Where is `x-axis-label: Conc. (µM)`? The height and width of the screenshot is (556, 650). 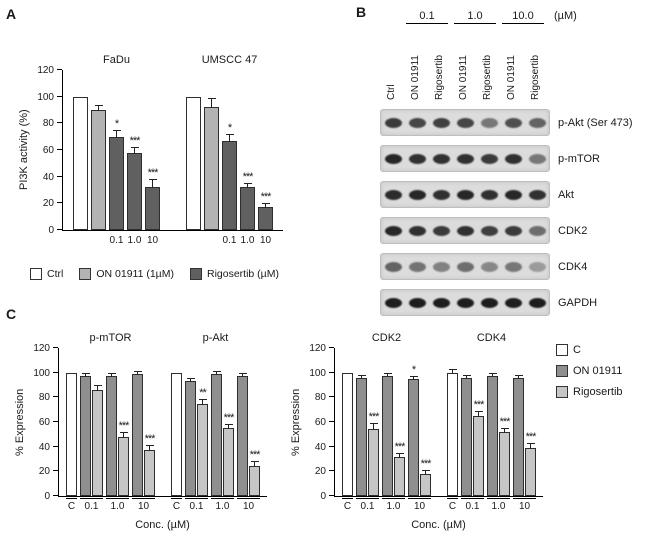
x-axis-label: Conc. (µM) is located at coordinates (162, 525).